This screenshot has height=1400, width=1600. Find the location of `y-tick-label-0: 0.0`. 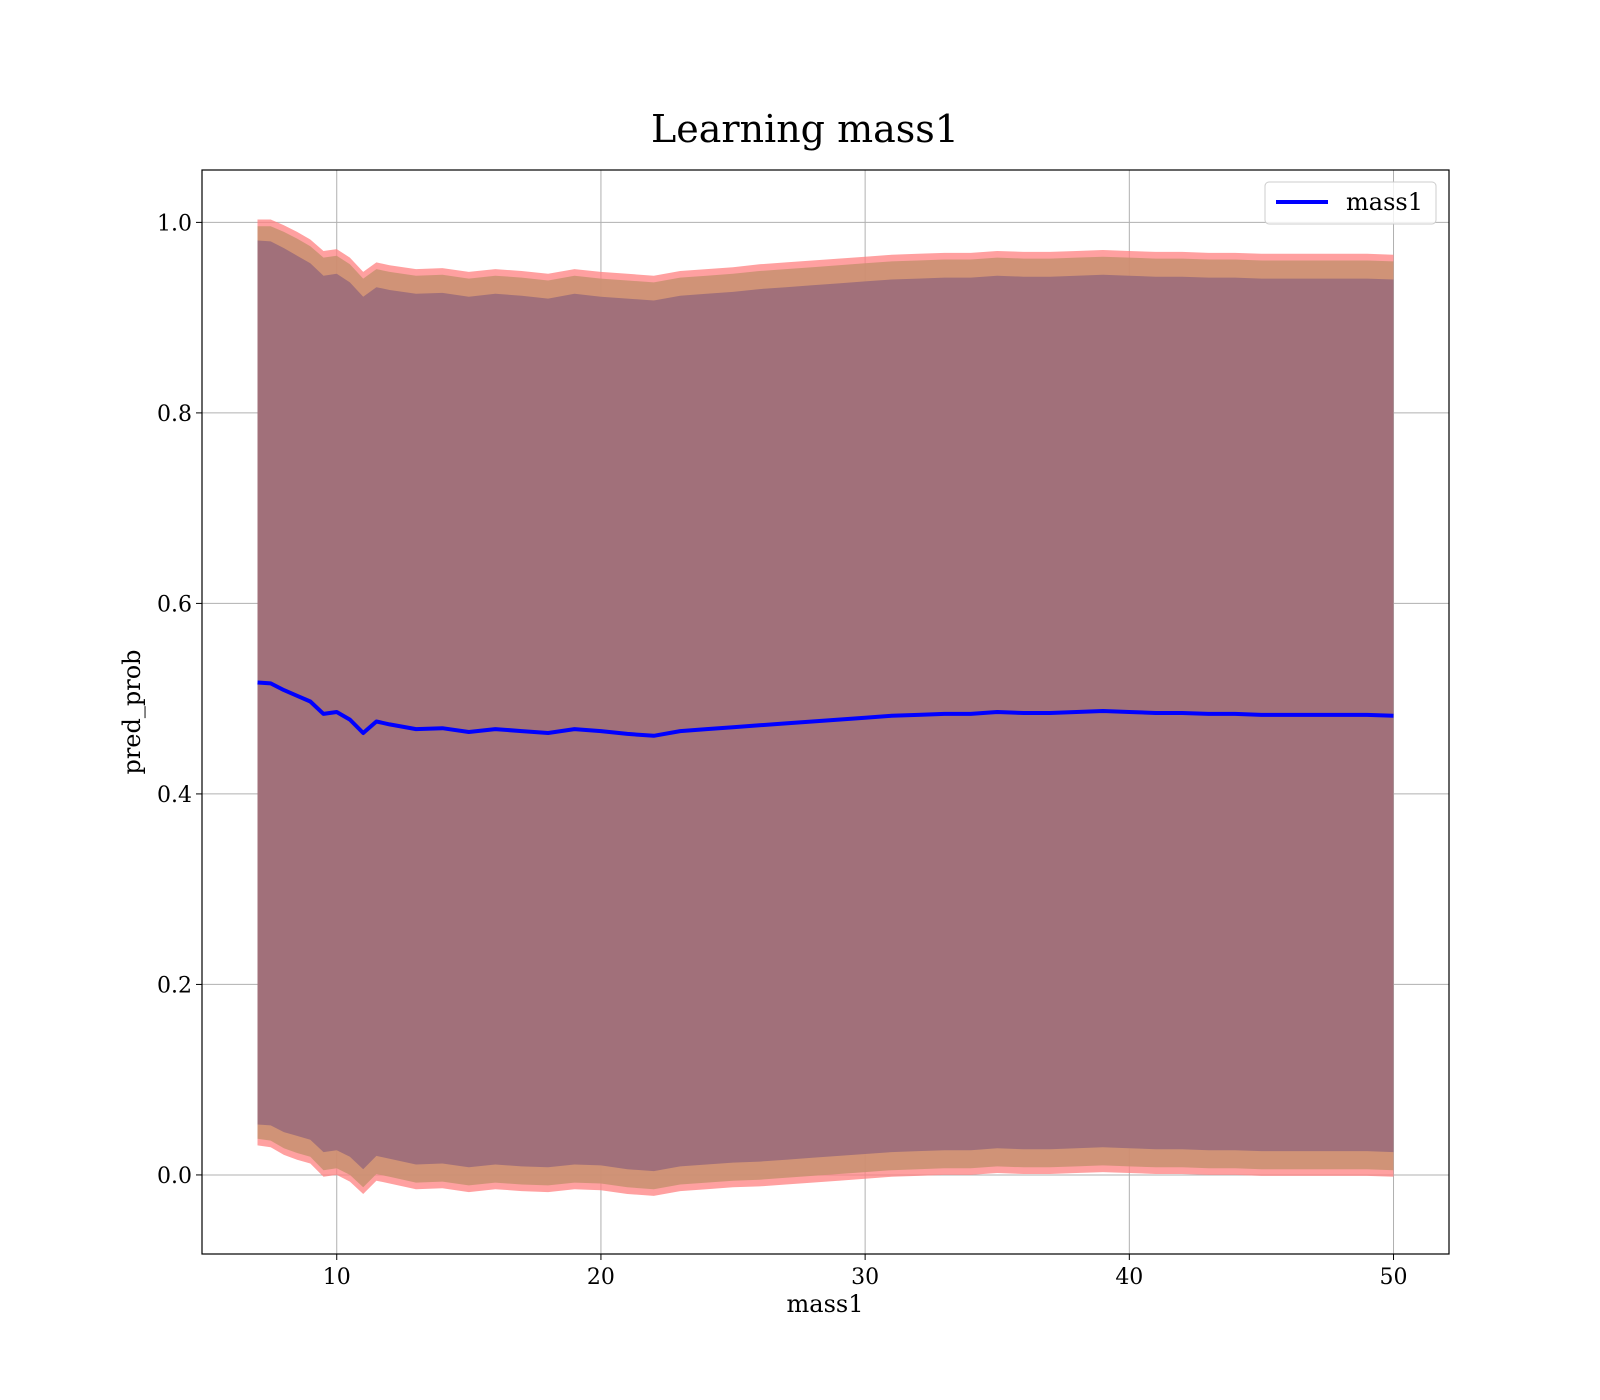

y-tick-label-0: 0.0 is located at coordinates (174, 1176).